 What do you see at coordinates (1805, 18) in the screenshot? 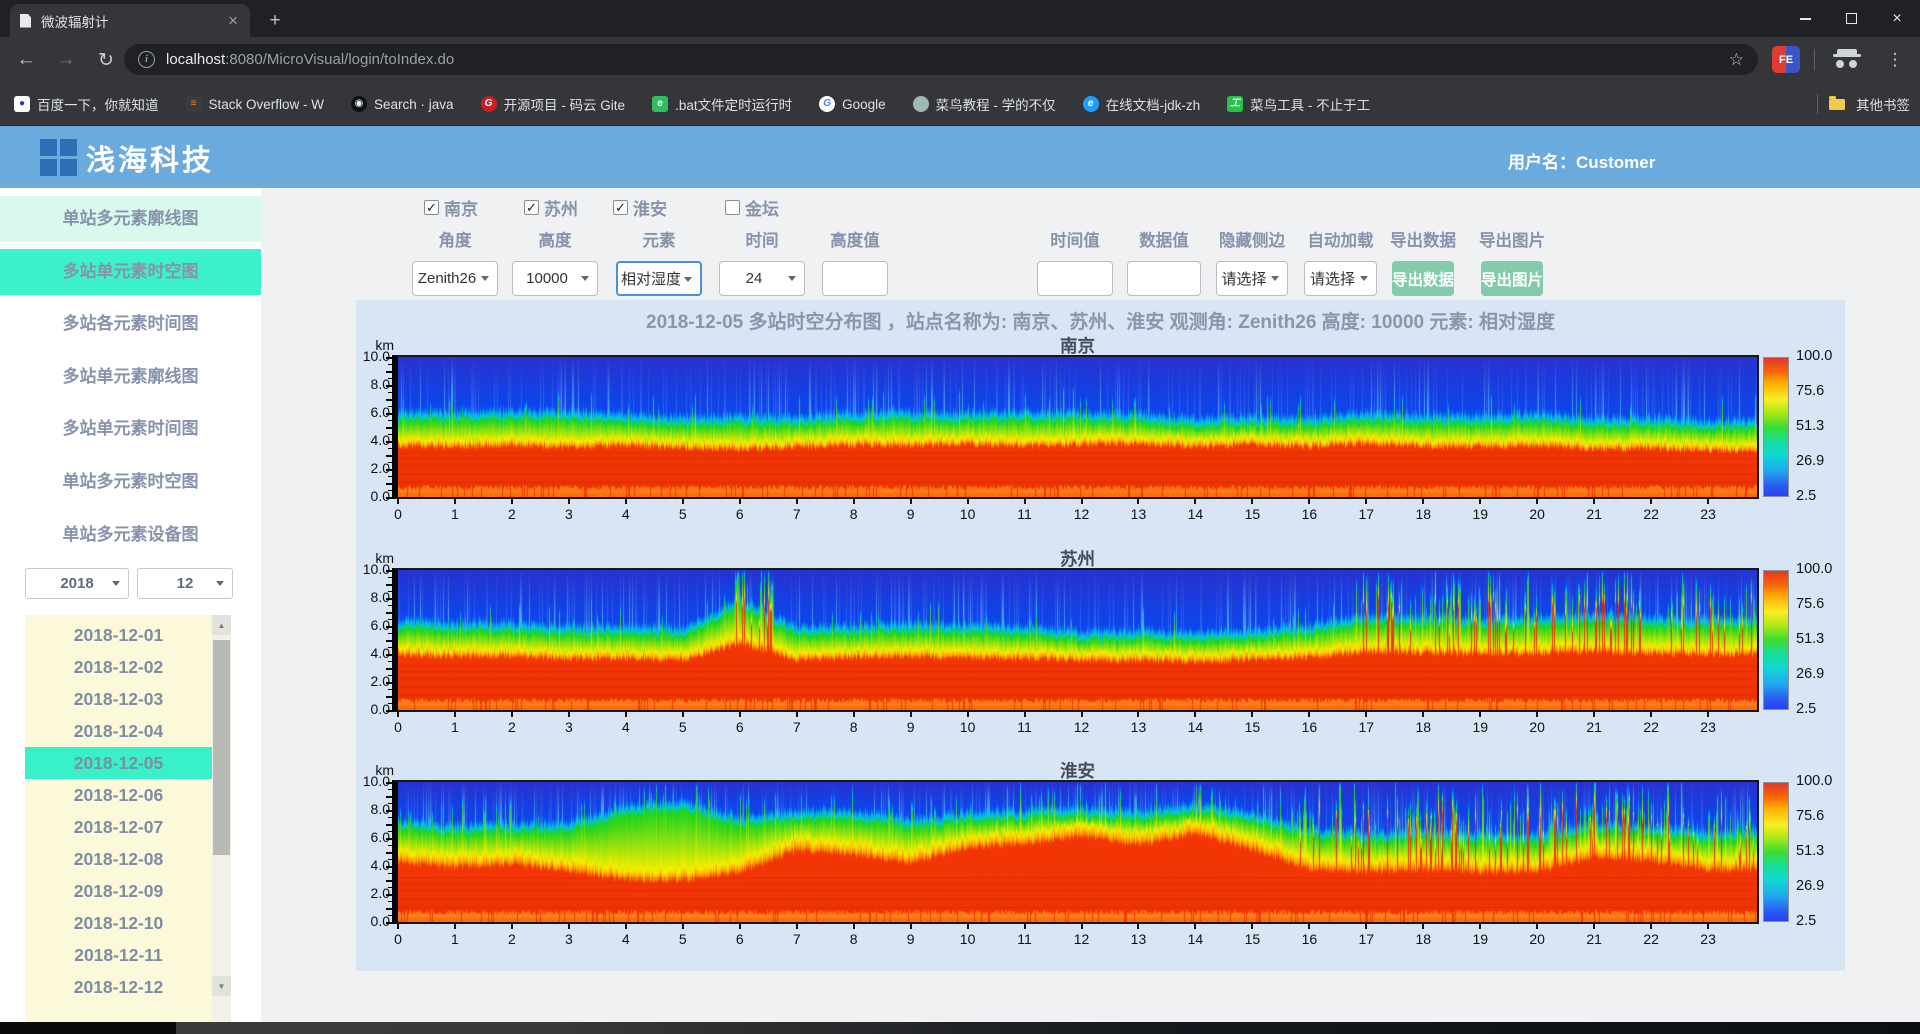
I see `window-minimize-button` at bounding box center [1805, 18].